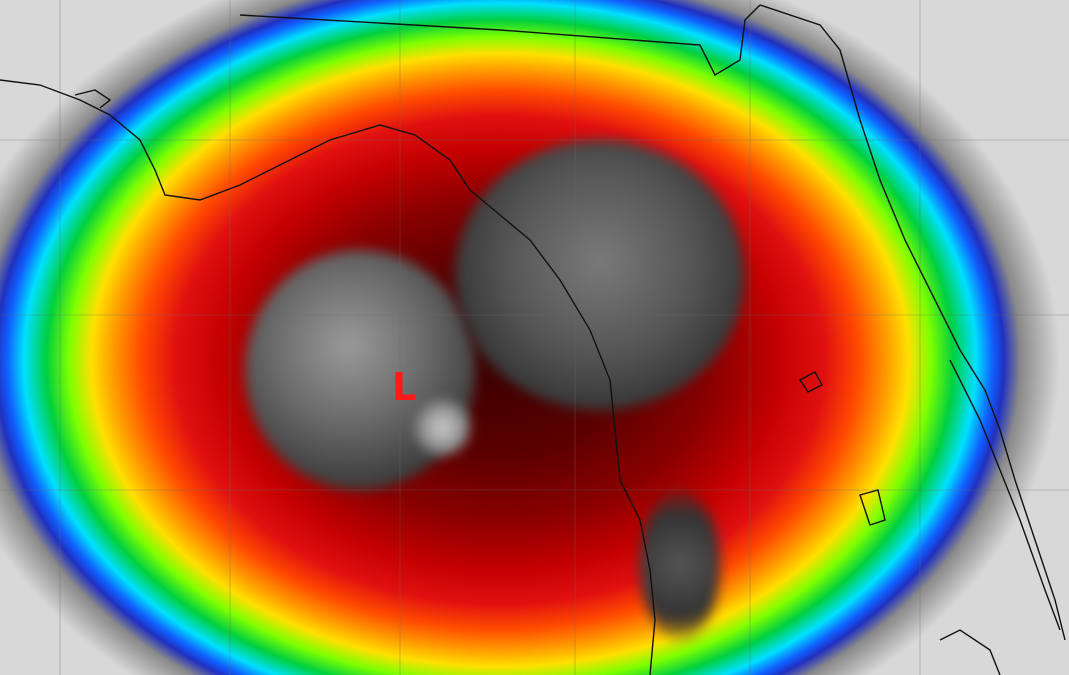  What do you see at coordinates (600, 275) in the screenshot?
I see `cold-cloud-top-east` at bounding box center [600, 275].